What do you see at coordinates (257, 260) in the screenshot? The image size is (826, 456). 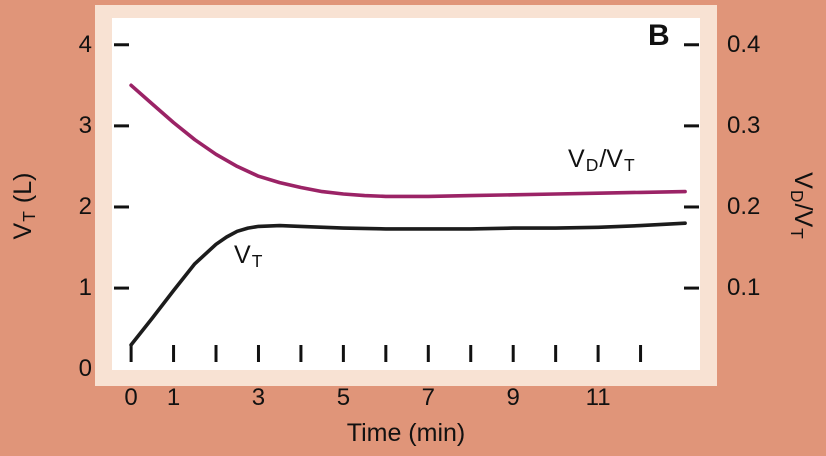 I see `vt-label-sub: T` at bounding box center [257, 260].